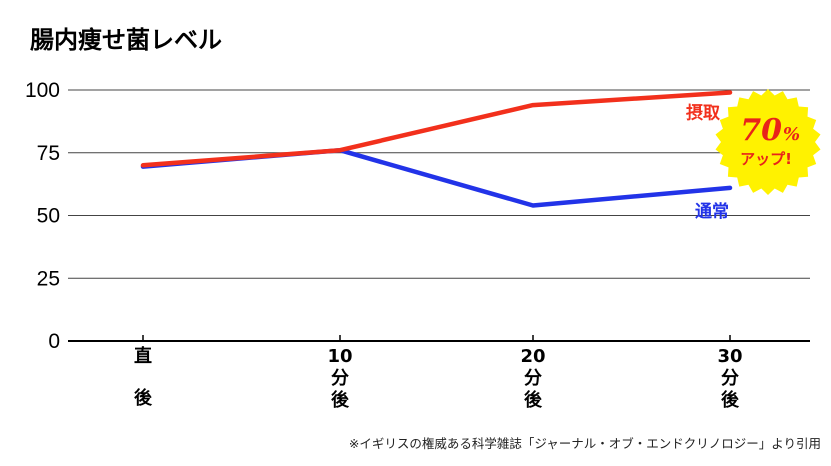 This screenshot has height=466, width=831. Describe the element at coordinates (761, 130) in the screenshot. I see `badge-value: 70` at that location.